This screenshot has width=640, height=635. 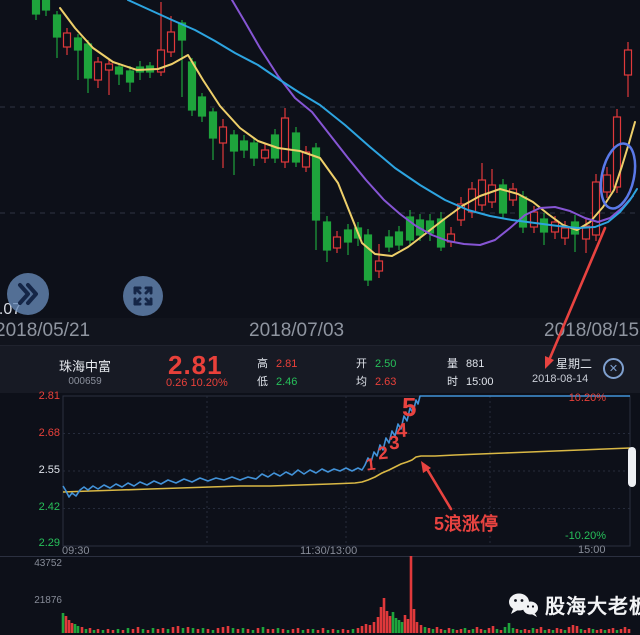 I want to click on close-button: ✕, so click(x=613, y=368).